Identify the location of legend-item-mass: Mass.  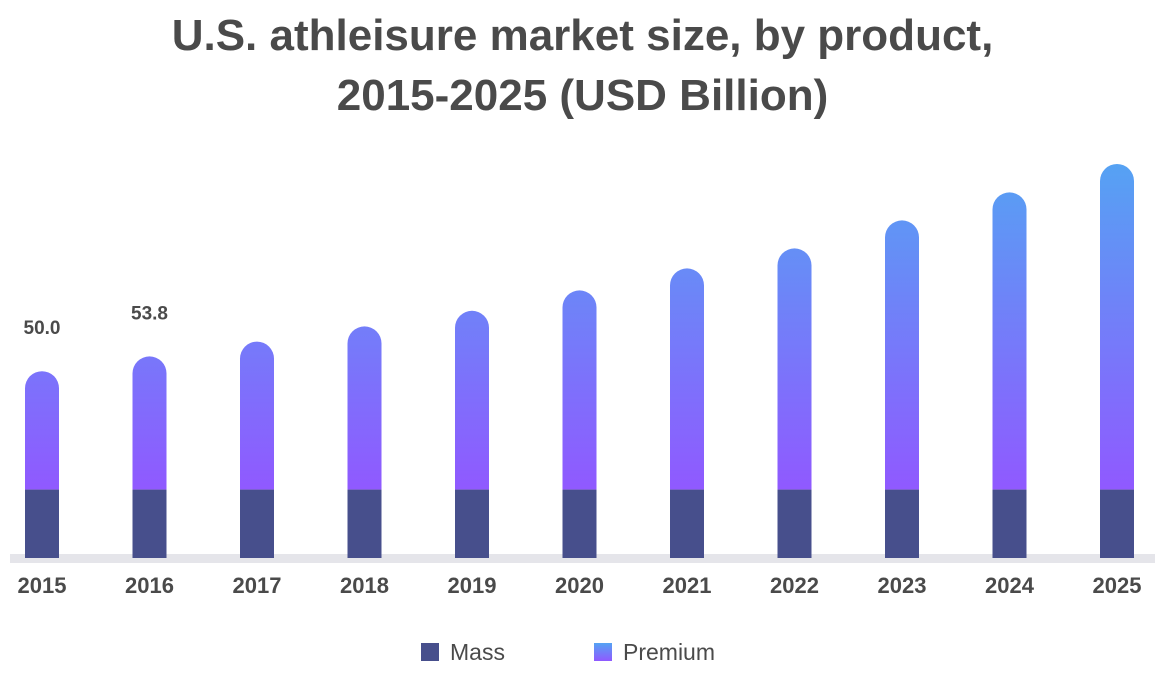
(463, 652).